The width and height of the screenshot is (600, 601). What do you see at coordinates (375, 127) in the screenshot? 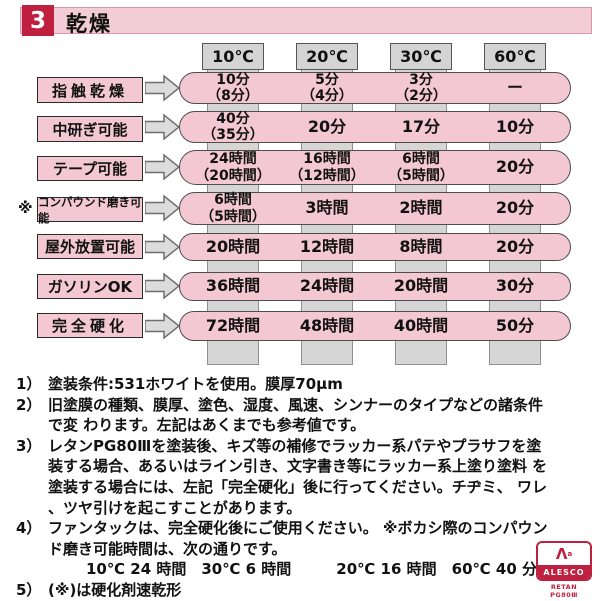
I see `table-row: 40分 （35分） 20分 17分 10分` at bounding box center [375, 127].